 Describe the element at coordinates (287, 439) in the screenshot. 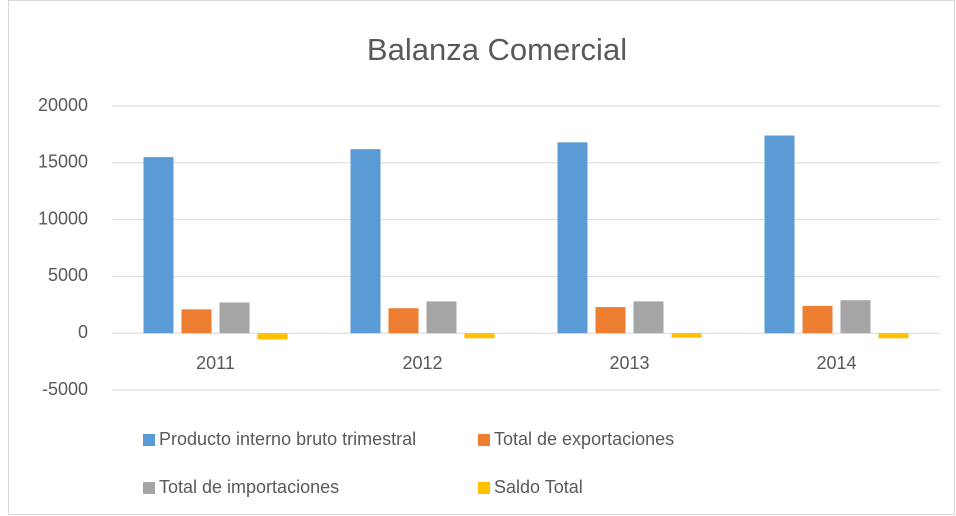

I see `legend-label: Producto interno bruto trimestral` at that location.